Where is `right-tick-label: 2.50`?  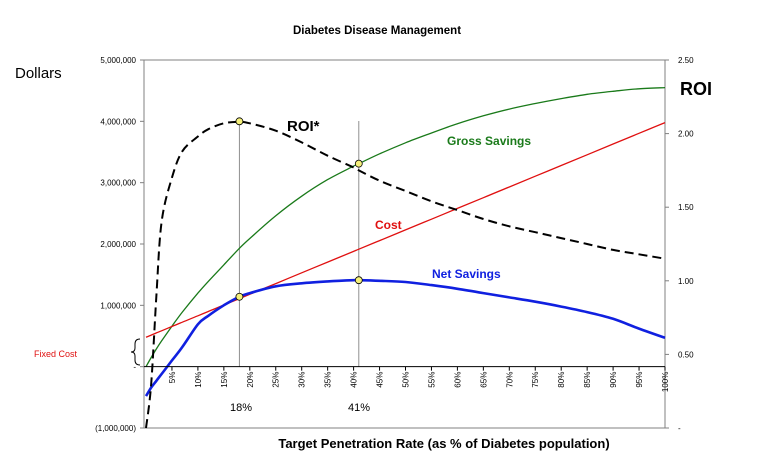 right-tick-label: 2.50 is located at coordinates (686, 60).